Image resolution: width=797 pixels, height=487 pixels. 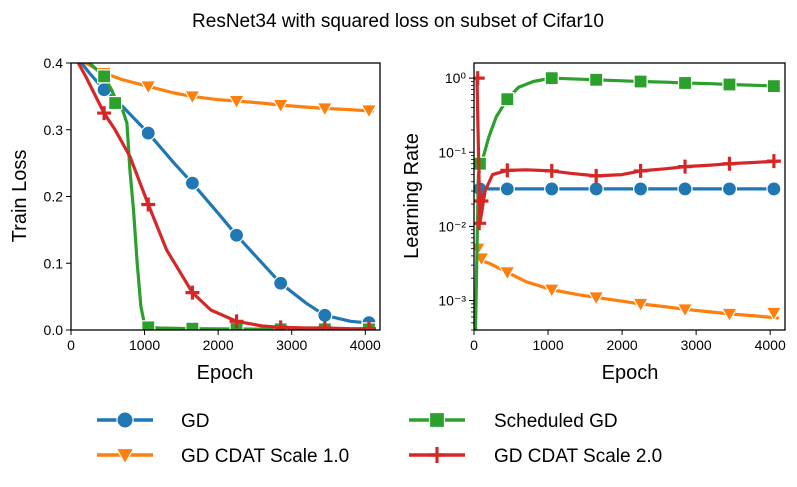 I want to click on learning-rate-xlabel: Epoch, so click(x=630, y=373).